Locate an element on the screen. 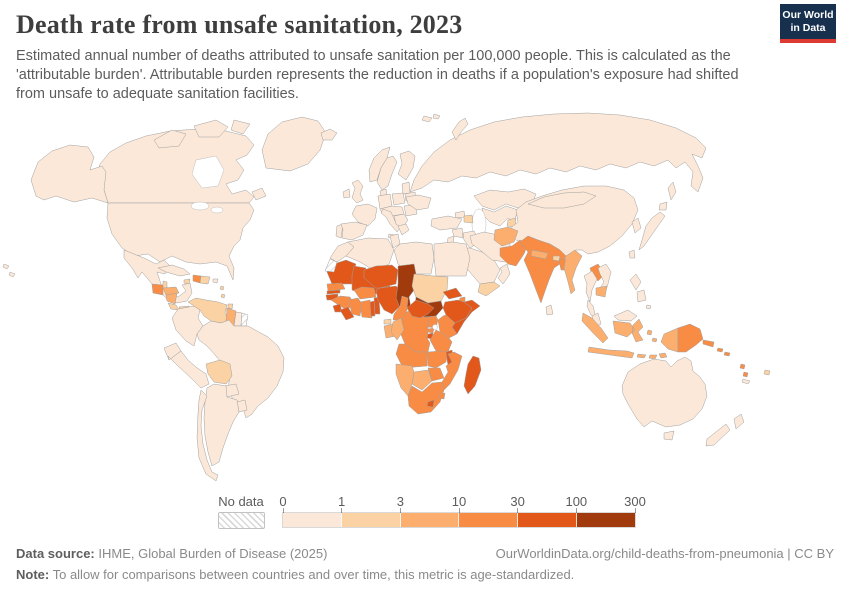 This screenshot has height=600, width=850. country-nicaragua is located at coordinates (171, 298).